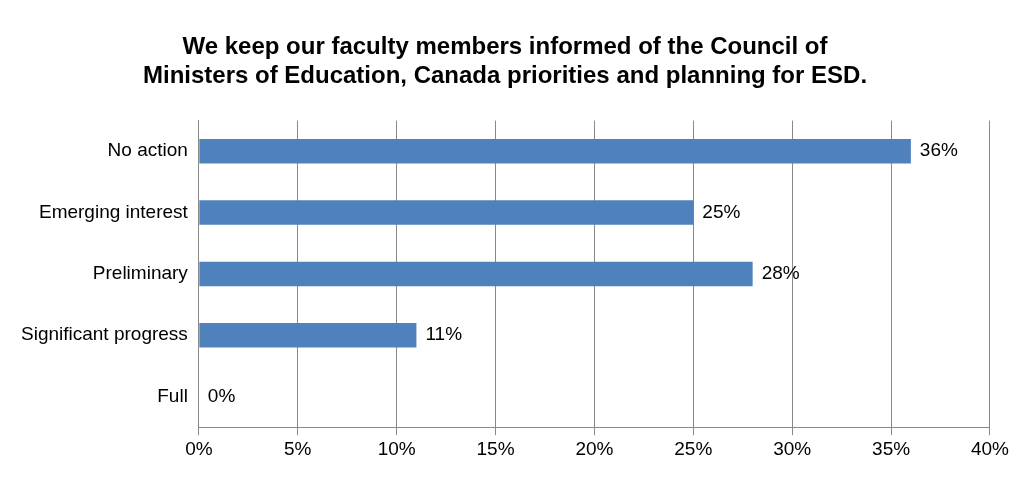 The height and width of the screenshot is (479, 1022). I want to click on x-tick-label: 20%, so click(594, 448).